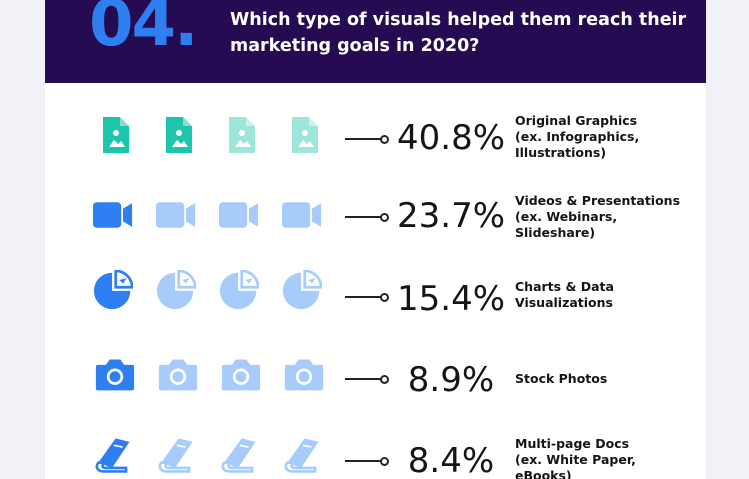 The image size is (749, 479). I want to click on label-line: (ex. White Paper,, so click(575, 459).